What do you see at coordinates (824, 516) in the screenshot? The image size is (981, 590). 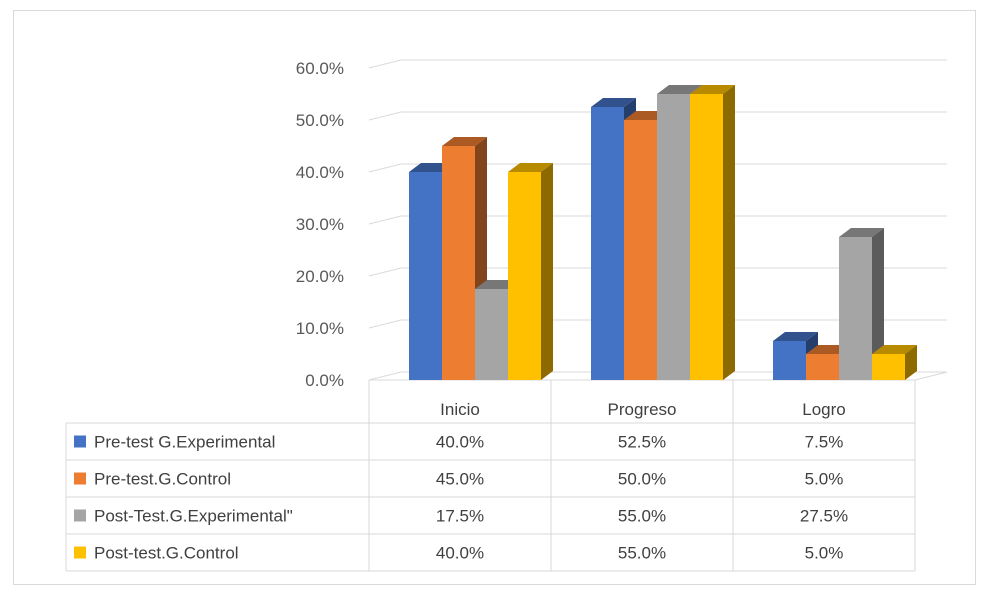 I see `table-cell-value: 27.5%` at bounding box center [824, 516].